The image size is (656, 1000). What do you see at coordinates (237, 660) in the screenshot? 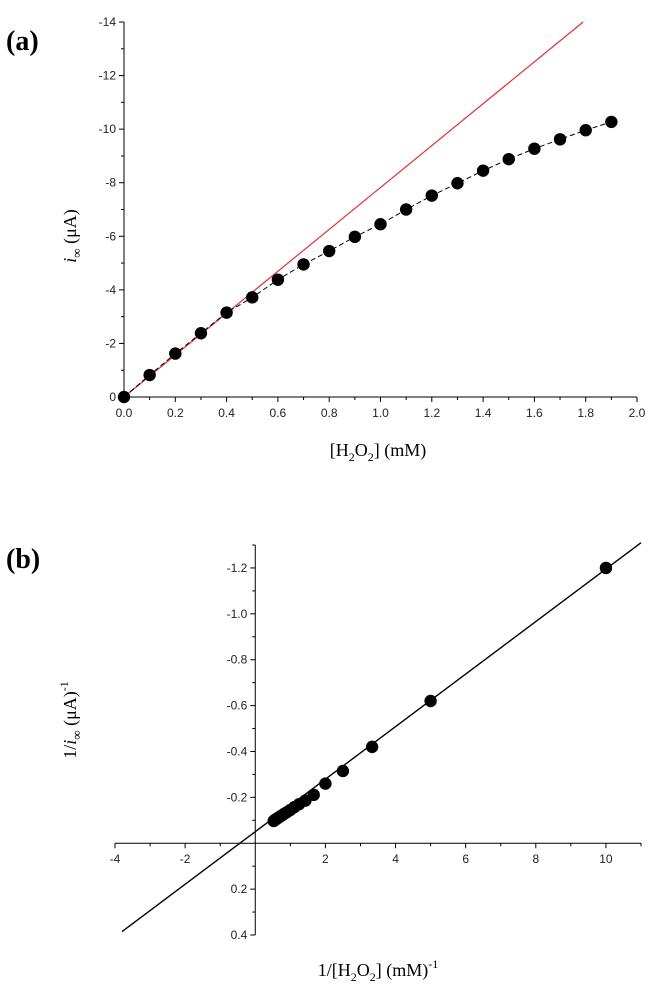
I see `panel-b-y-tick-label: -0.8` at bounding box center [237, 660].